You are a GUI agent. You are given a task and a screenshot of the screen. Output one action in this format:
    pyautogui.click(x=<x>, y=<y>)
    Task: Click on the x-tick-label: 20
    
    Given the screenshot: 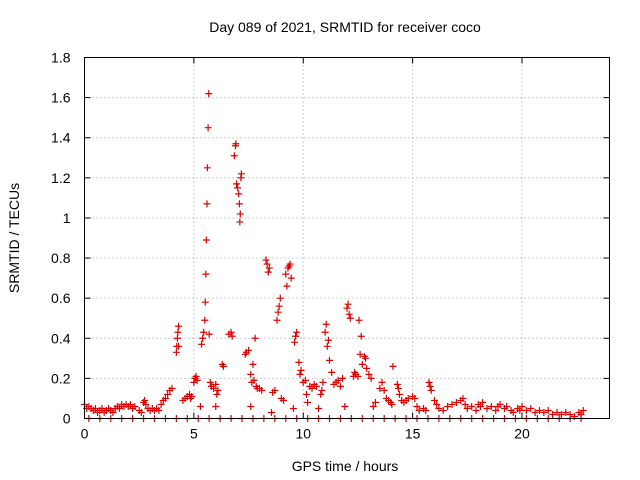 What is the action you would take?
    pyautogui.click(x=522, y=434)
    